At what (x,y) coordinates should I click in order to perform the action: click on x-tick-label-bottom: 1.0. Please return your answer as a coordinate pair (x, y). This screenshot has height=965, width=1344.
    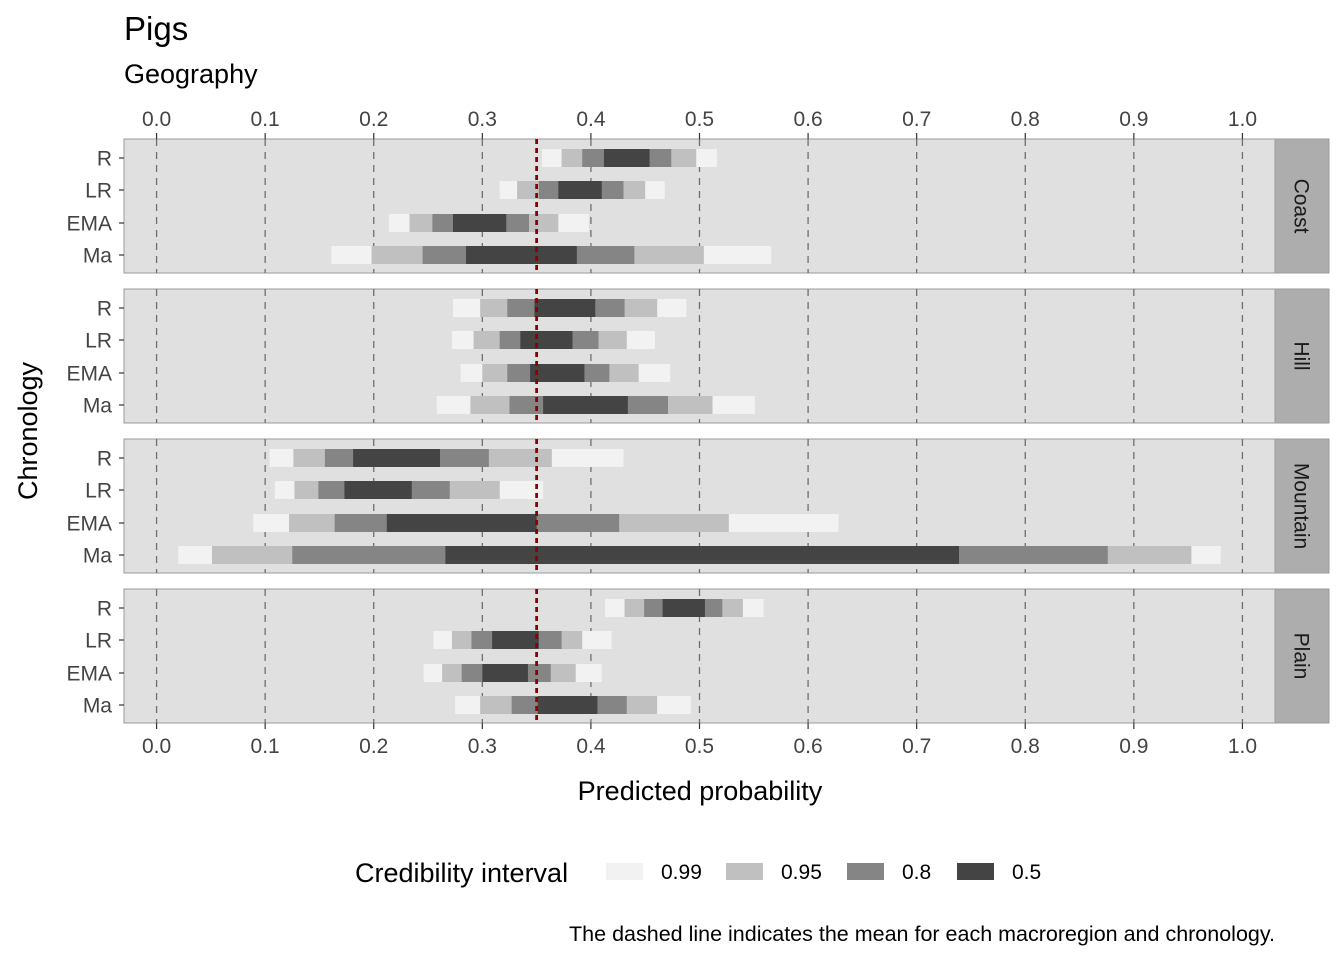
    Looking at the image, I should click on (1242, 746).